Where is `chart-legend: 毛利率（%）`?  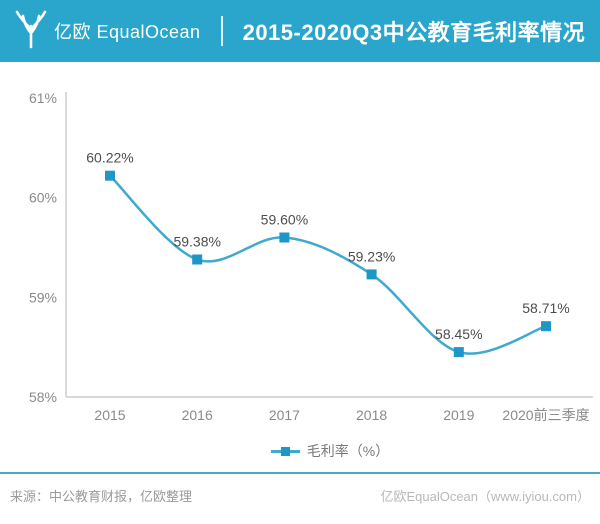
chart-legend: 毛利率（%） is located at coordinates (300, 451).